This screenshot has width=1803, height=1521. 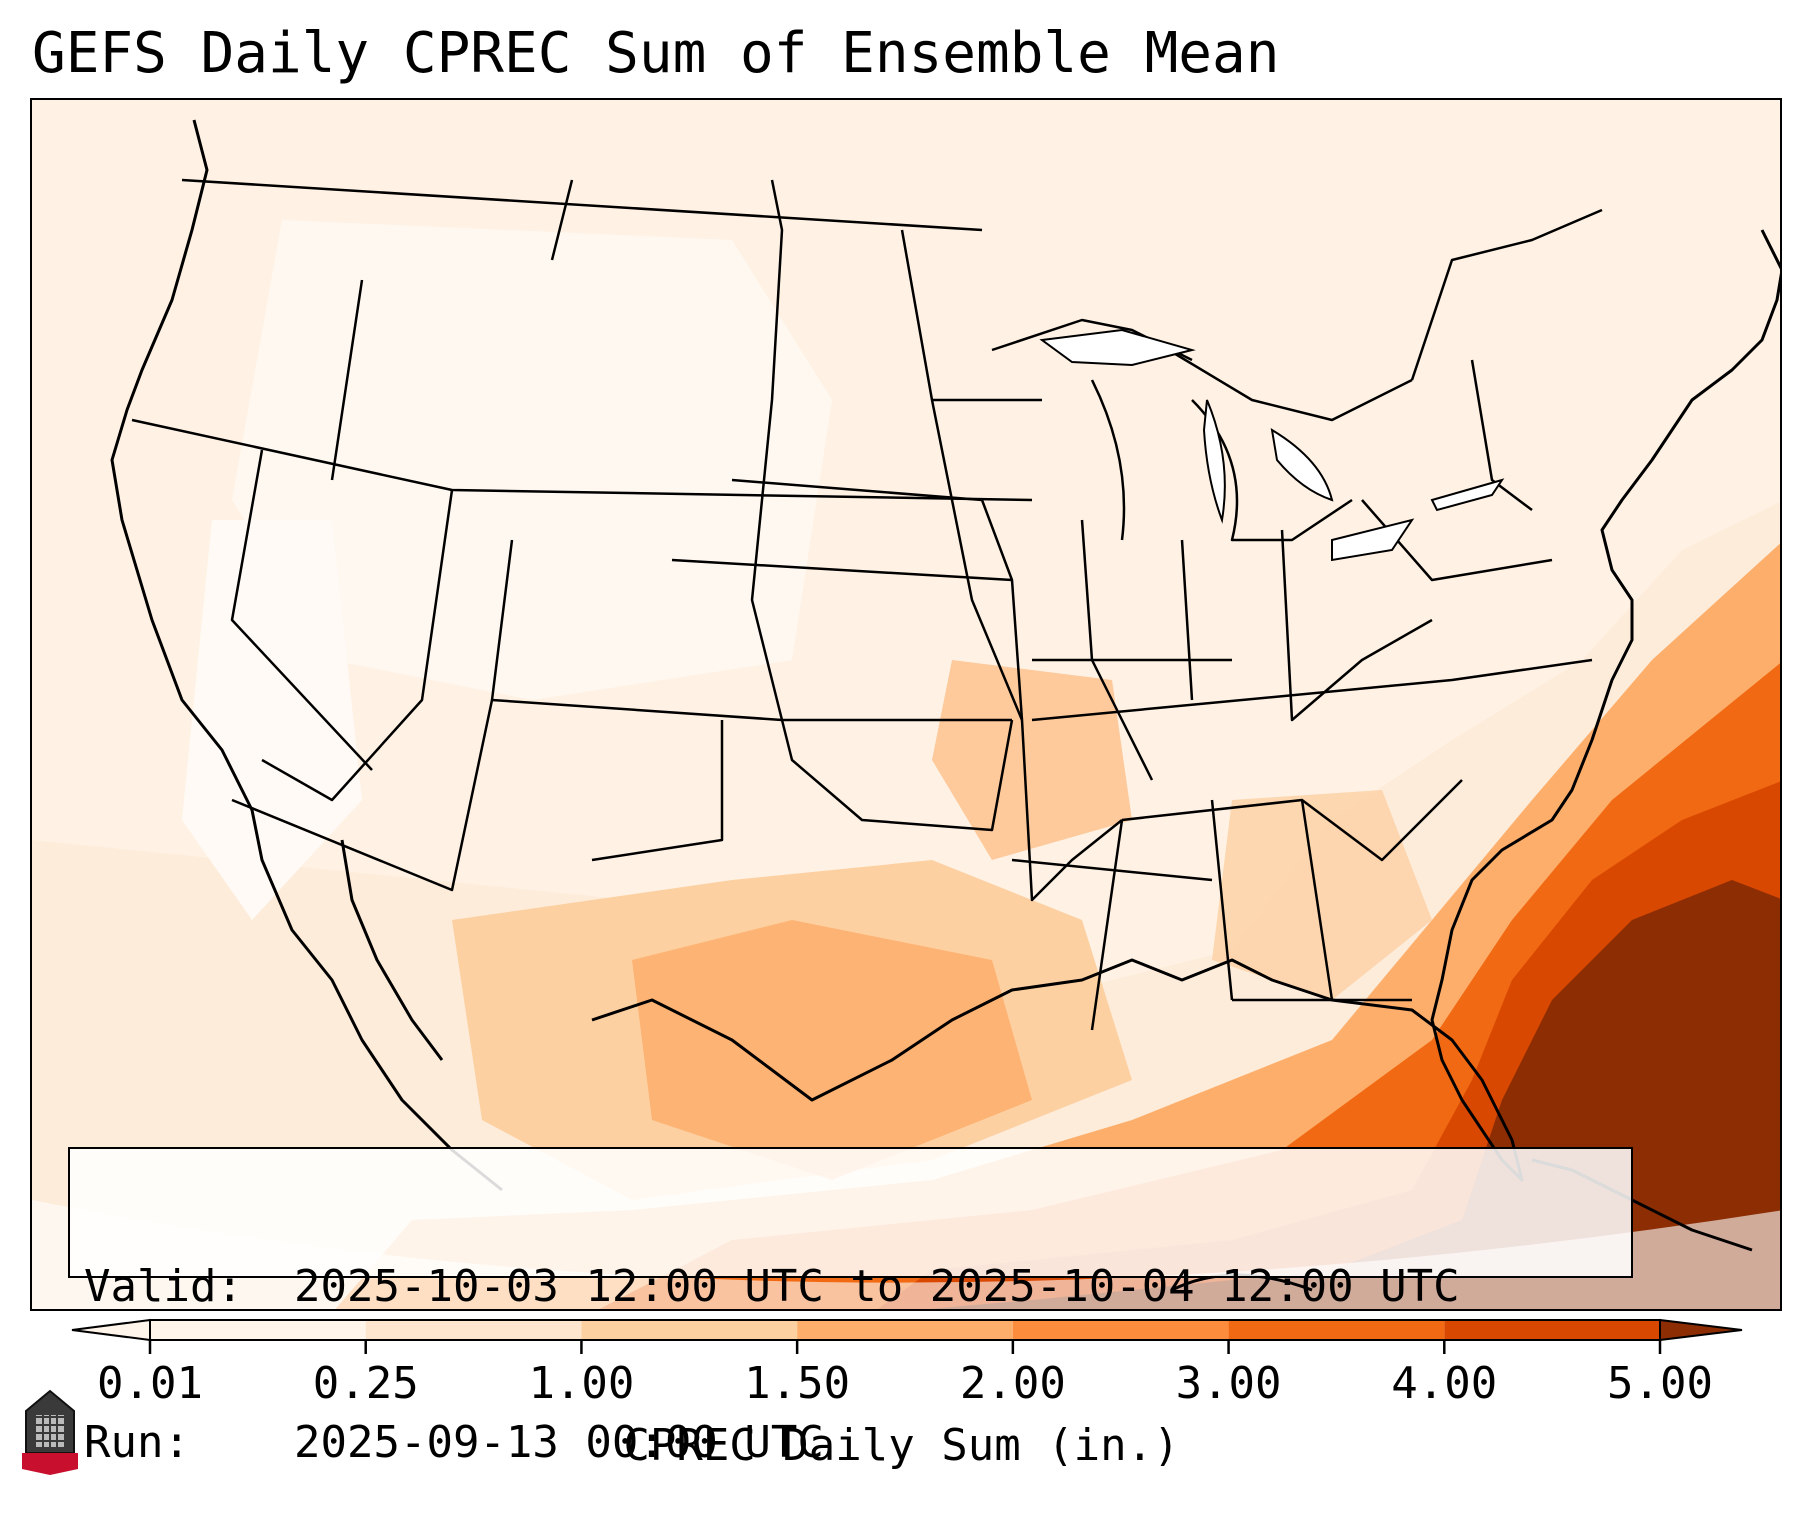 What do you see at coordinates (150, 1383) in the screenshot?
I see `colorbar-tick-label: 0.01` at bounding box center [150, 1383].